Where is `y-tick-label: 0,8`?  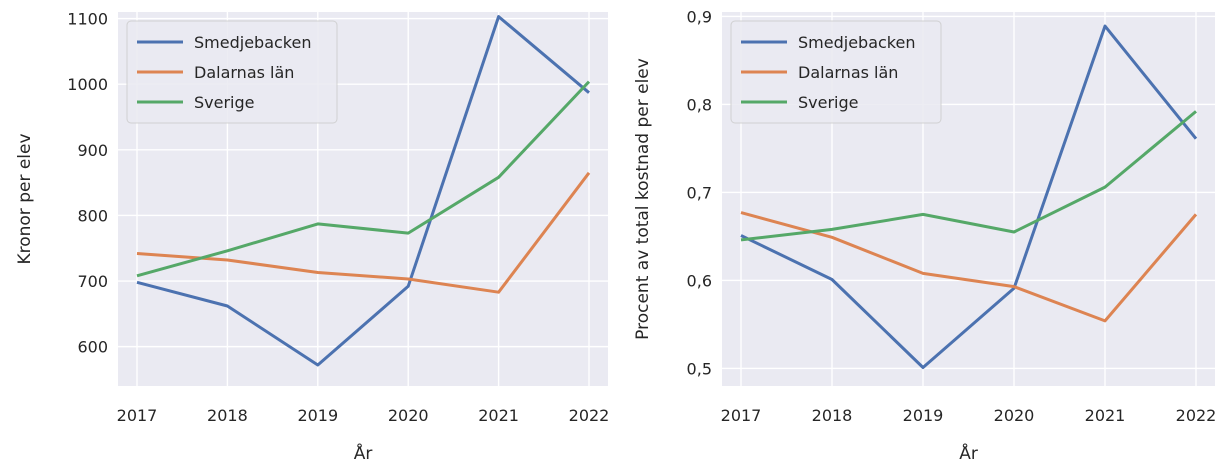
y-tick-label: 0,8 is located at coordinates (699, 104).